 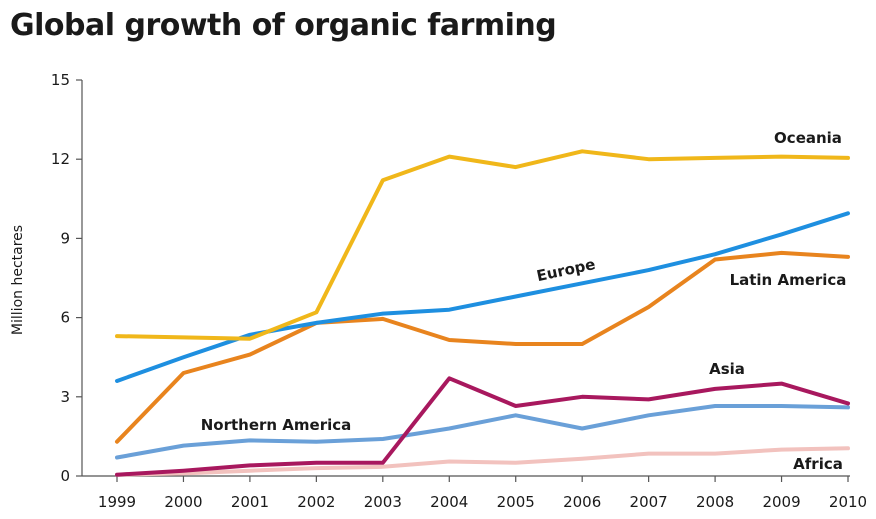 I want to click on x-tick-label: 2006, so click(x=582, y=502).